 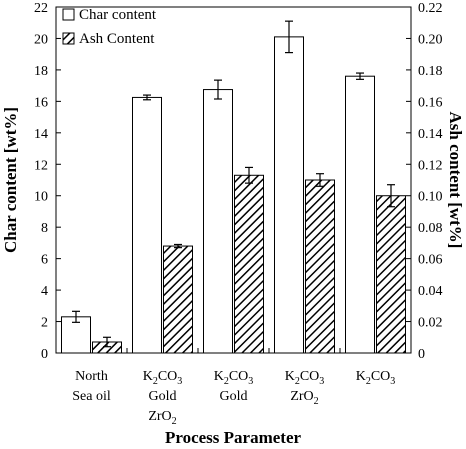 I want to click on left-tick-label: 0, so click(x=44, y=354).